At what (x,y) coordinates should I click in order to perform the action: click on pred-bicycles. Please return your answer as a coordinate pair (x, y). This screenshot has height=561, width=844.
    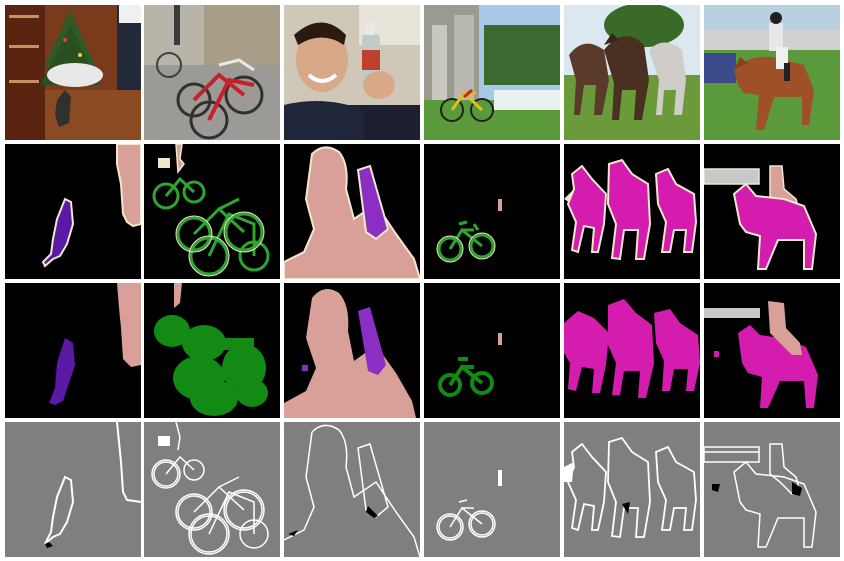
    Looking at the image, I should click on (212, 350).